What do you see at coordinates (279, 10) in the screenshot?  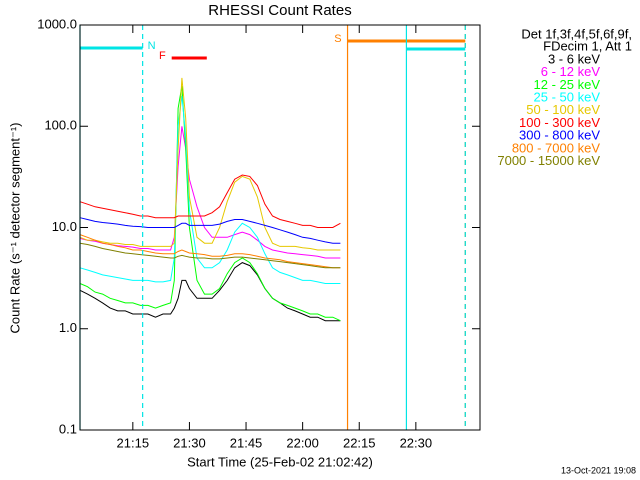 I see `chart-title: RHESSI Count Rates` at bounding box center [279, 10].